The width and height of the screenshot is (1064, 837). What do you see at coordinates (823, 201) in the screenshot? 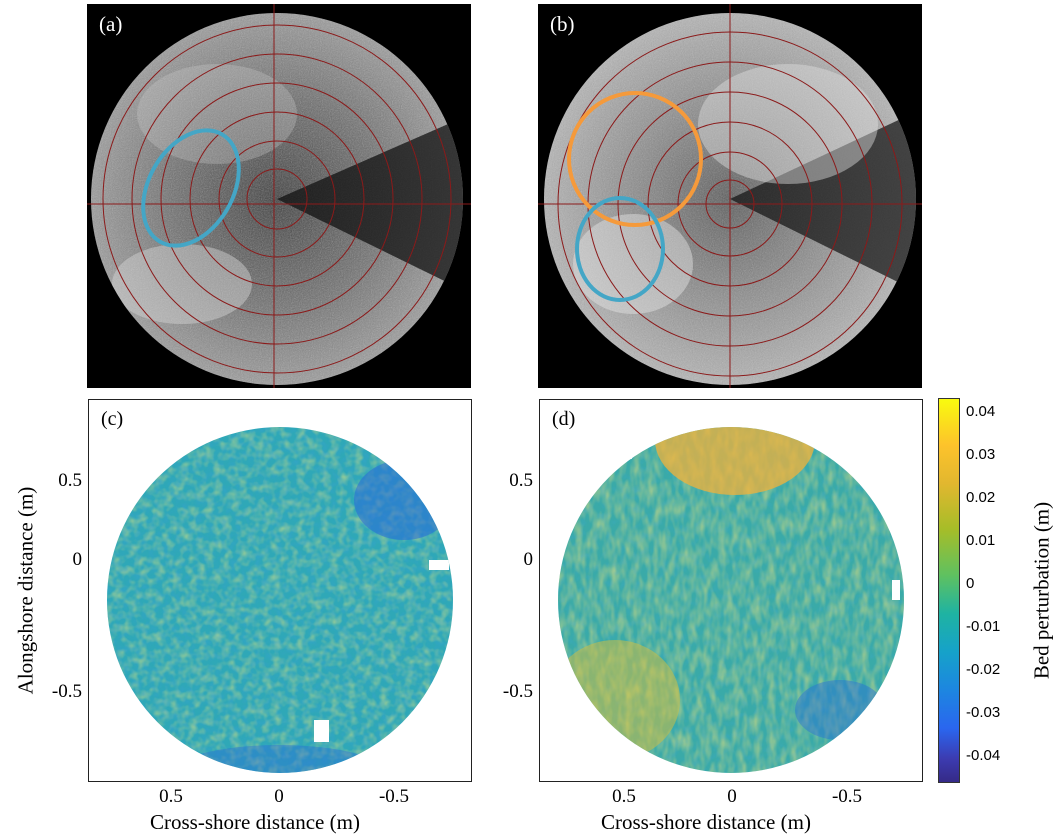
I see `sonar-shadow` at bounding box center [823, 201].